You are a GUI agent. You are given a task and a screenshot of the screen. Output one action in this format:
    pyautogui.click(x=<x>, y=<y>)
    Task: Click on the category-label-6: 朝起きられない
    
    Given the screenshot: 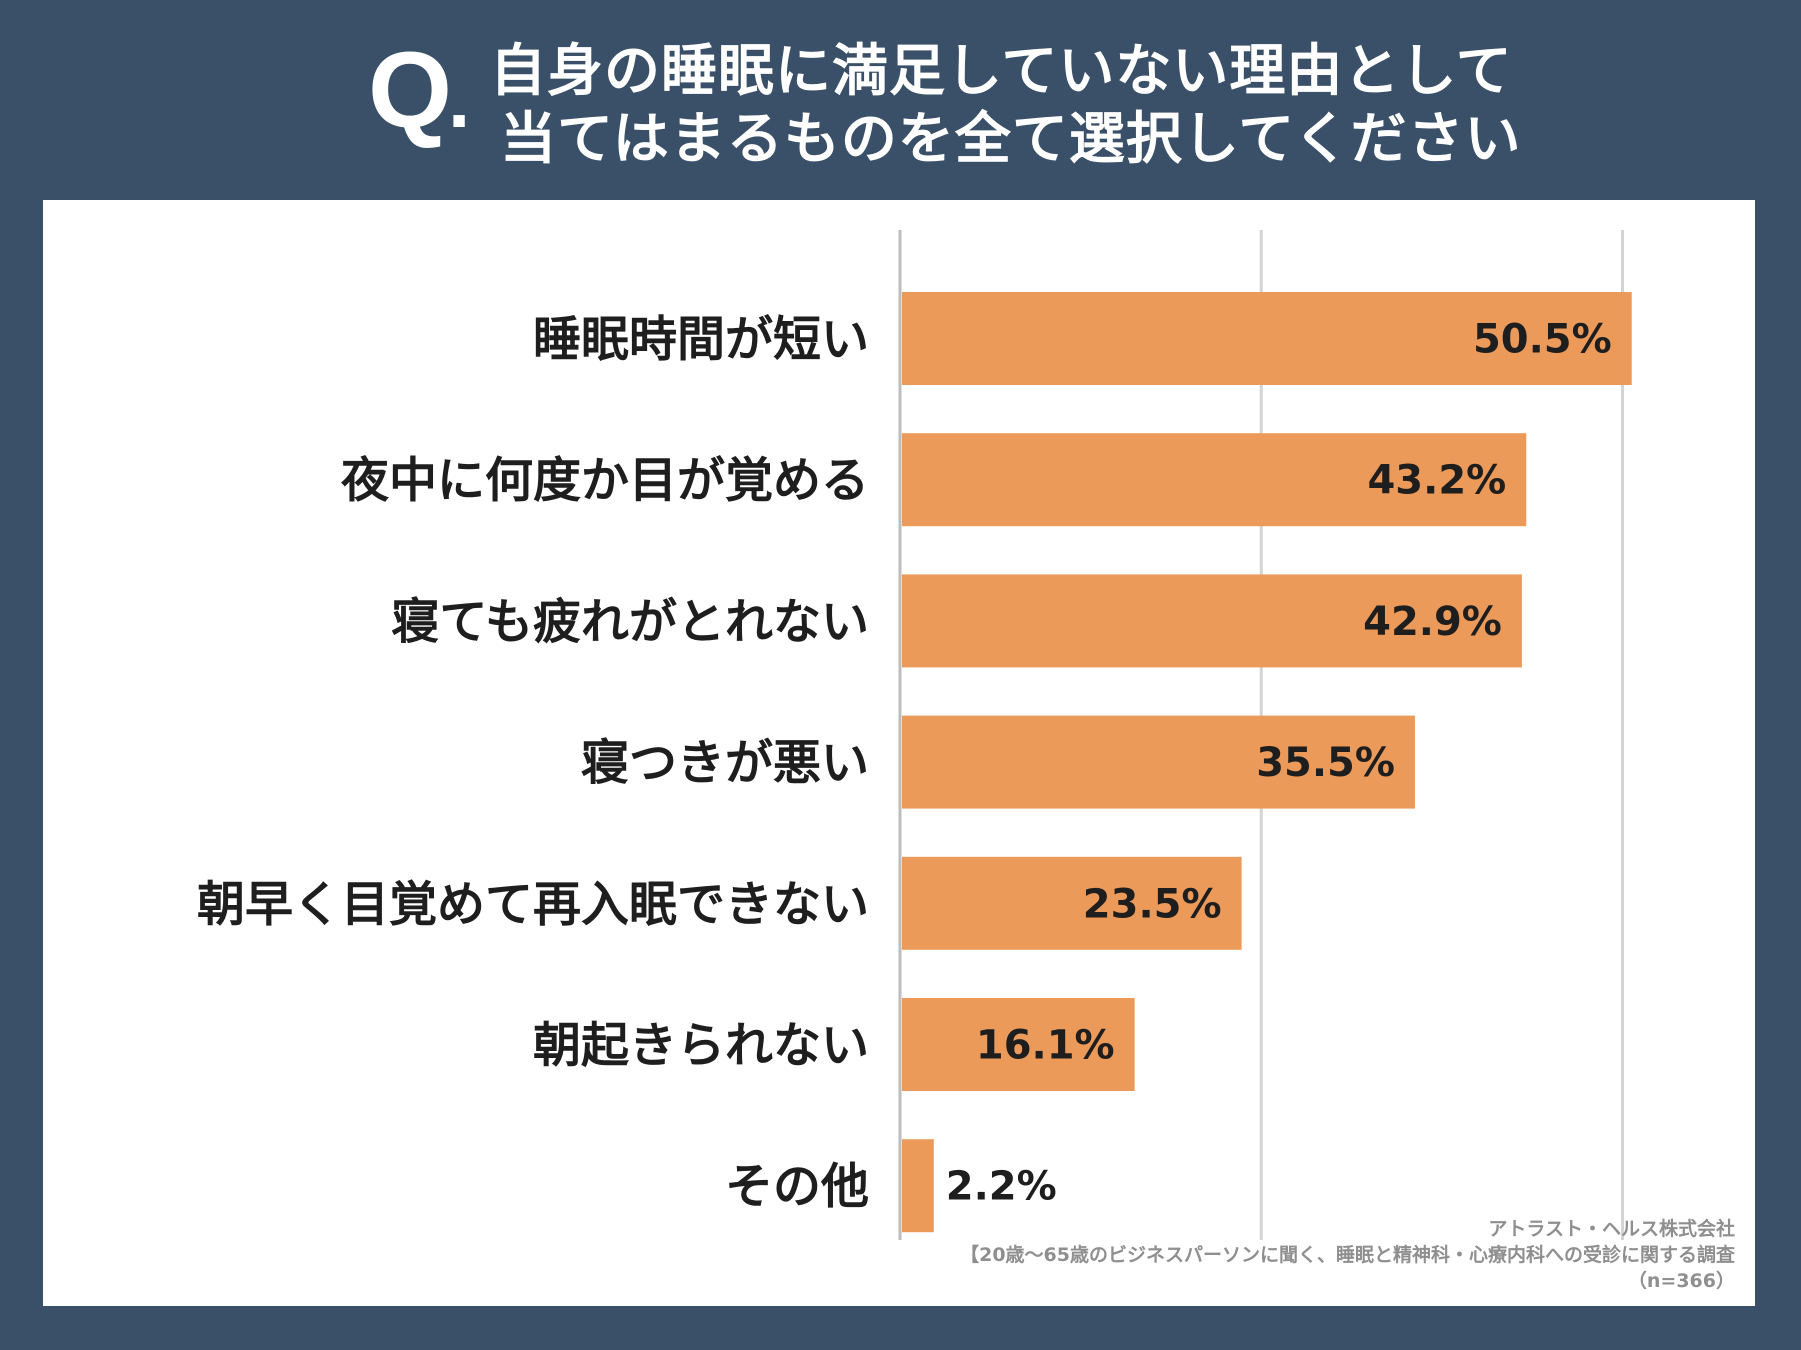 What is the action you would take?
    pyautogui.click(x=701, y=1046)
    